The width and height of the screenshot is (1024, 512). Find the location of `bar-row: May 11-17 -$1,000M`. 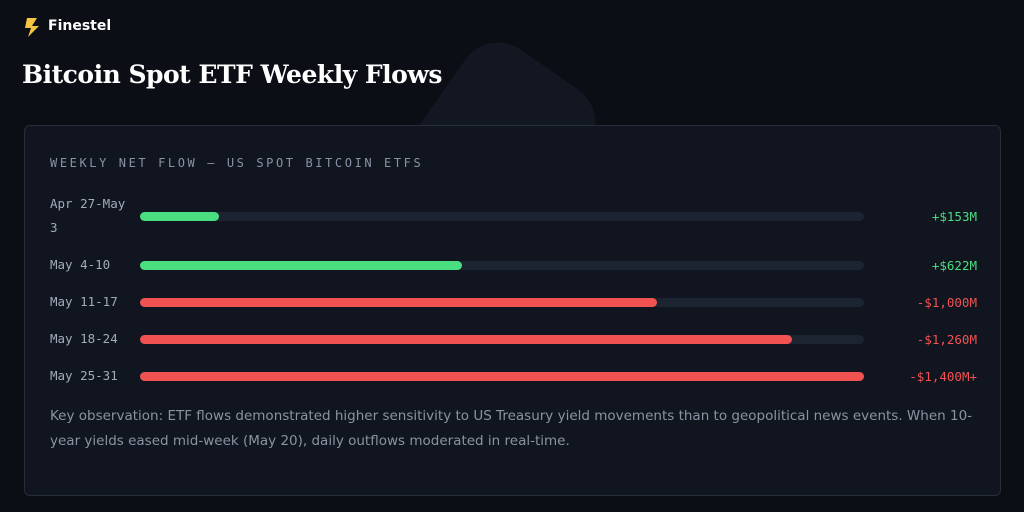

bar-row: May 11-17 -$1,000M is located at coordinates (513, 302).